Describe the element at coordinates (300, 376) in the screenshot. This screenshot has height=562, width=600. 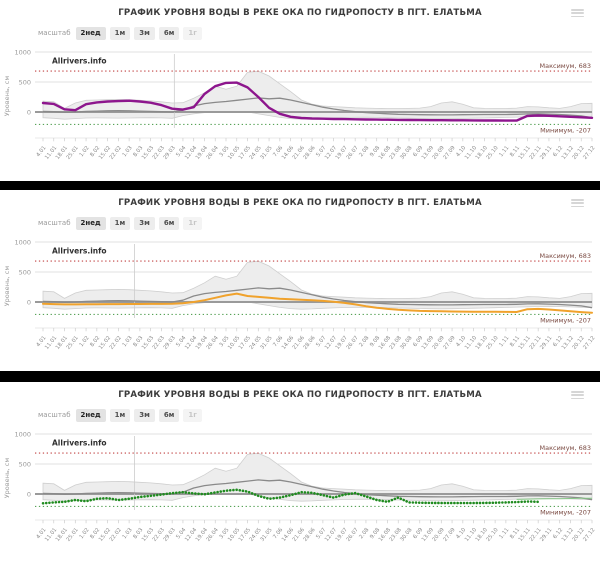
I see `panel-separator` at that location.